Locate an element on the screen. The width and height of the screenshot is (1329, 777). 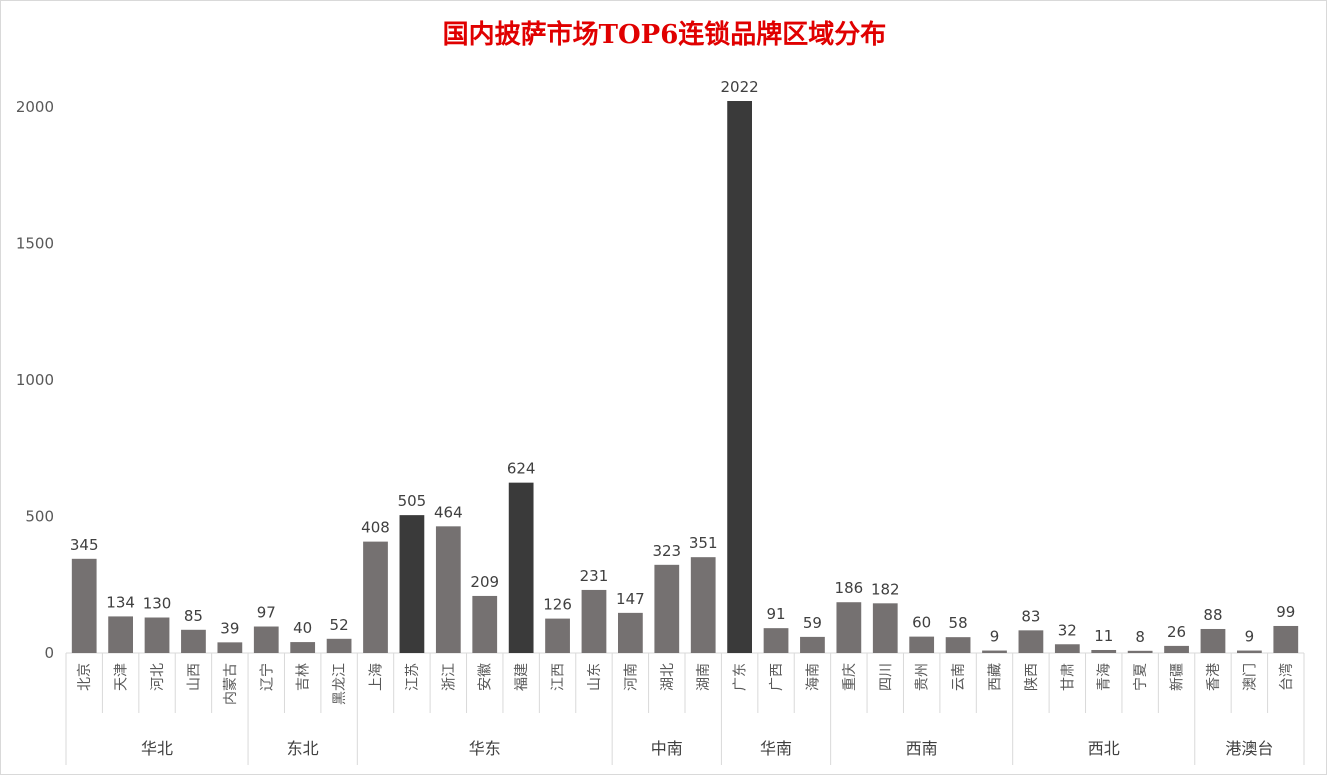
y-tick-label: 1000 is located at coordinates (35, 380).